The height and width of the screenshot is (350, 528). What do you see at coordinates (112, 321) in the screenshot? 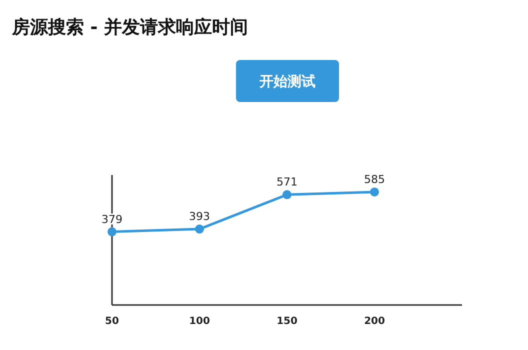
I see `x-tick-label: 50` at bounding box center [112, 321].